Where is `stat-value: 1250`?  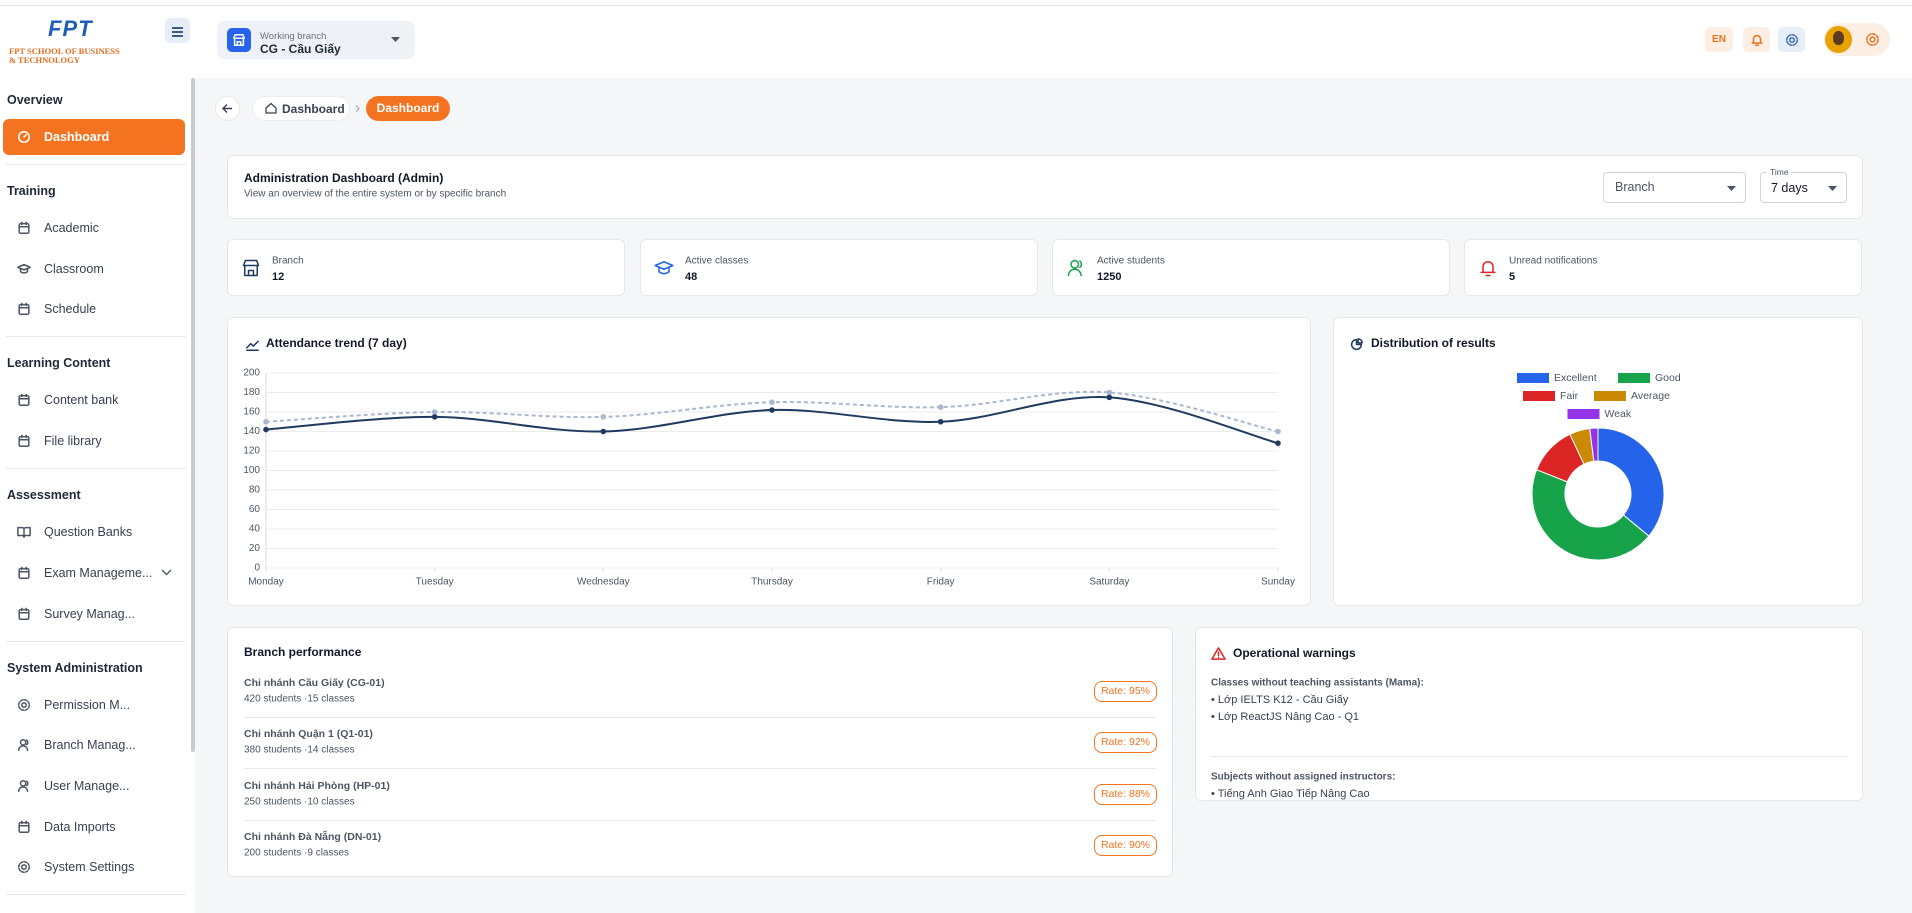 stat-value: 1250 is located at coordinates (1109, 277).